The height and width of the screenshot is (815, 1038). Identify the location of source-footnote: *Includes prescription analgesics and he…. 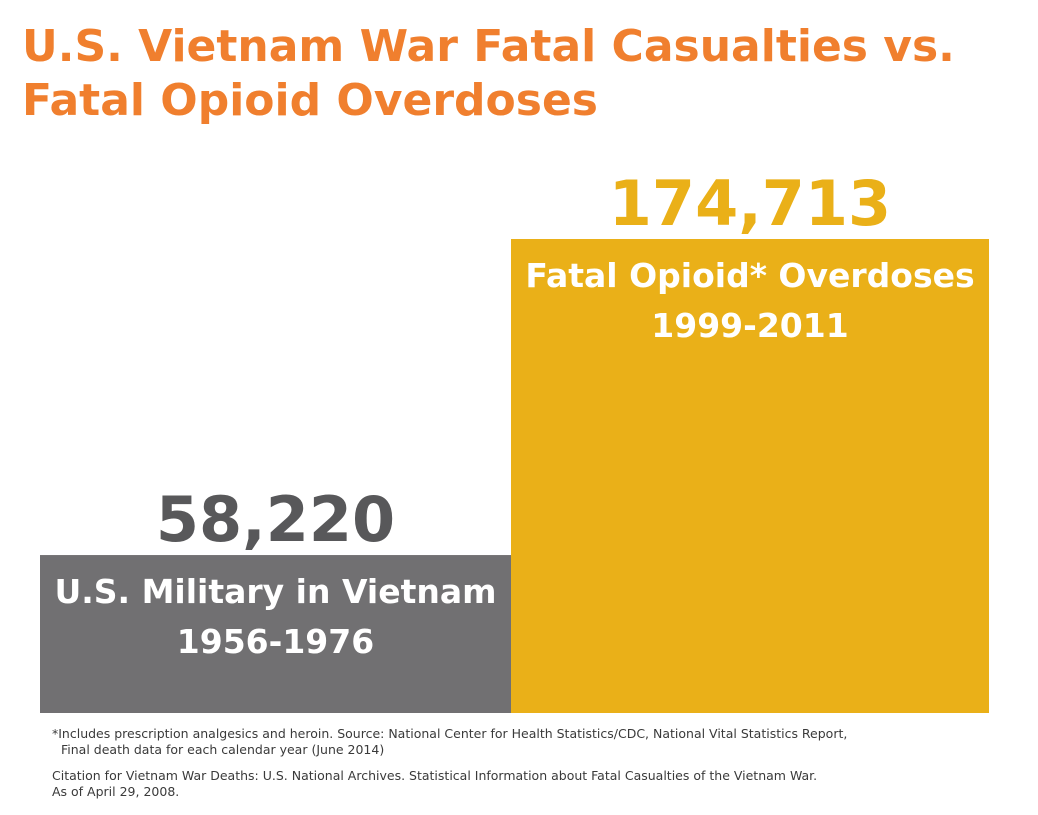
(532, 742).